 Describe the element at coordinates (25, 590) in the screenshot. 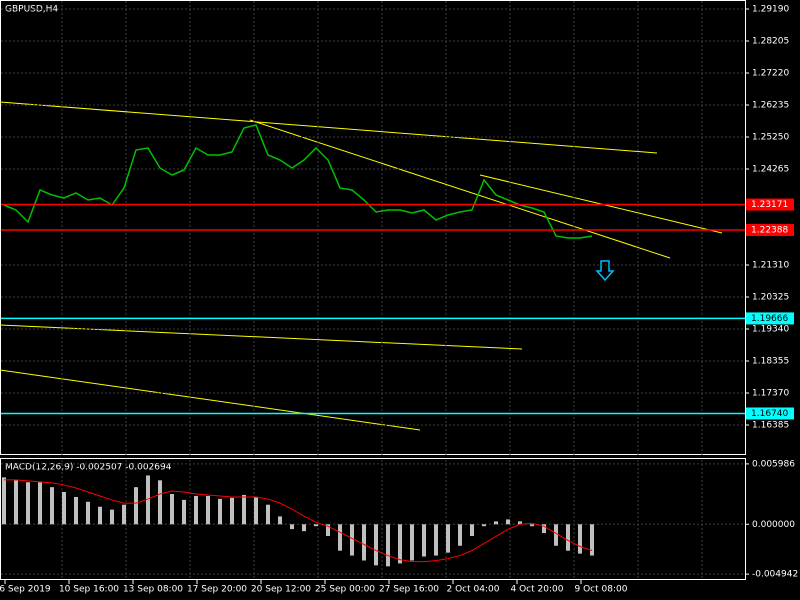

I see `x-tick-label: 6 Sep 2019` at that location.